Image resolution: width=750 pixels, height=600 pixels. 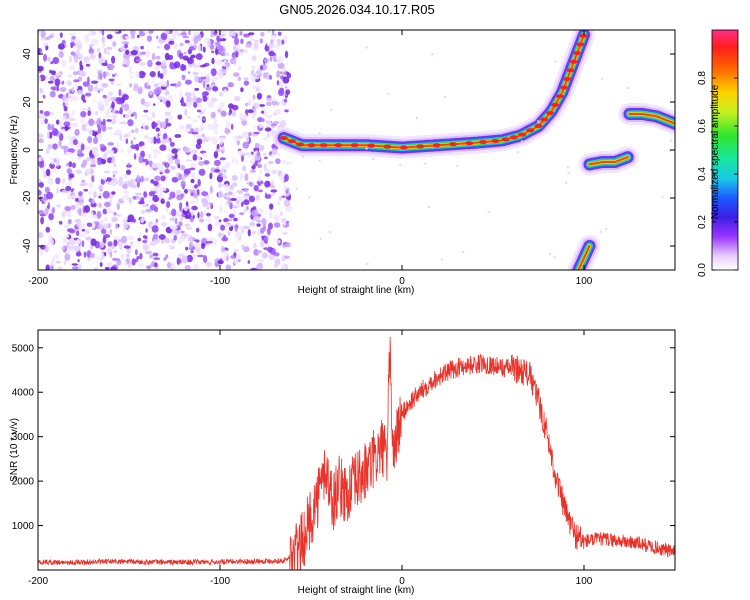 What do you see at coordinates (220, 281) in the screenshot?
I see `spectrogram-x-tick-label: -100` at bounding box center [220, 281].